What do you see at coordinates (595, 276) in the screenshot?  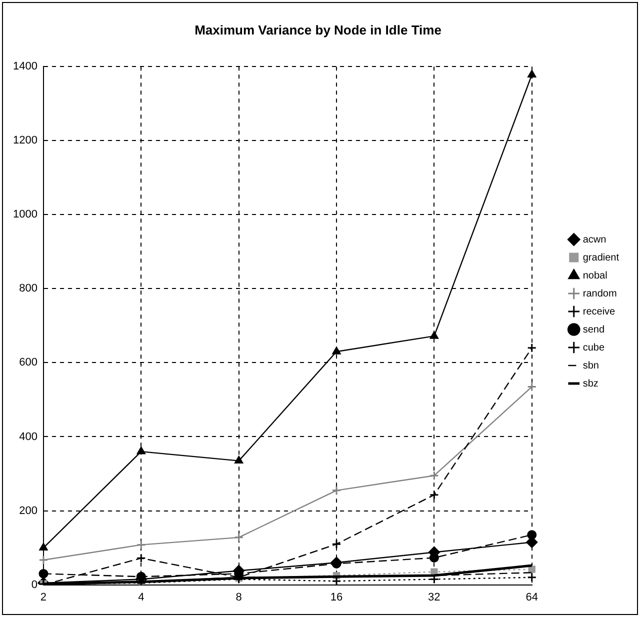 I see `legend-label: nobal` at bounding box center [595, 276].